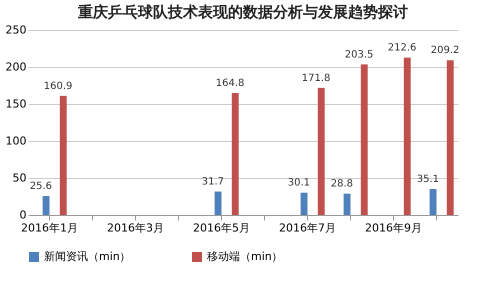 Image resolution: width=500 pixels, height=300 pixels. What do you see at coordinates (87, 256) in the screenshot?
I see `legend-label: 新闻资讯（min）` at bounding box center [87, 256].